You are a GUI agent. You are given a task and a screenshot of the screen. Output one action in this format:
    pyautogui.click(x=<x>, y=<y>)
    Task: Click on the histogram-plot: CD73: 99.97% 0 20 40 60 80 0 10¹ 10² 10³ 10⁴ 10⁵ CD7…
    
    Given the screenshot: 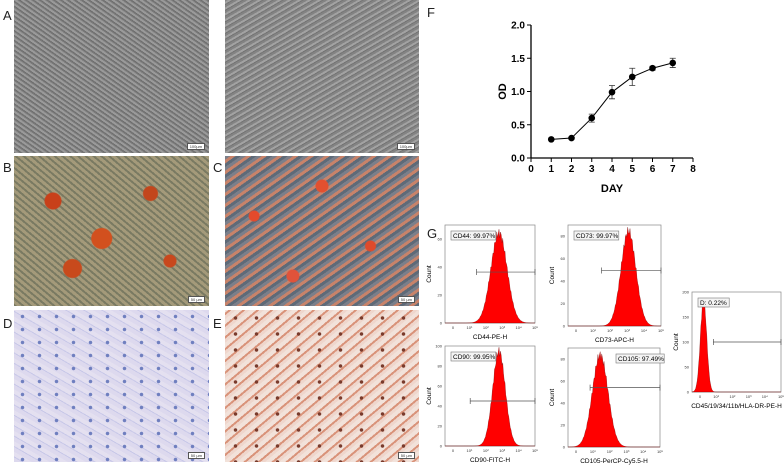 What is the action you would take?
    pyautogui.click(x=606, y=284)
    